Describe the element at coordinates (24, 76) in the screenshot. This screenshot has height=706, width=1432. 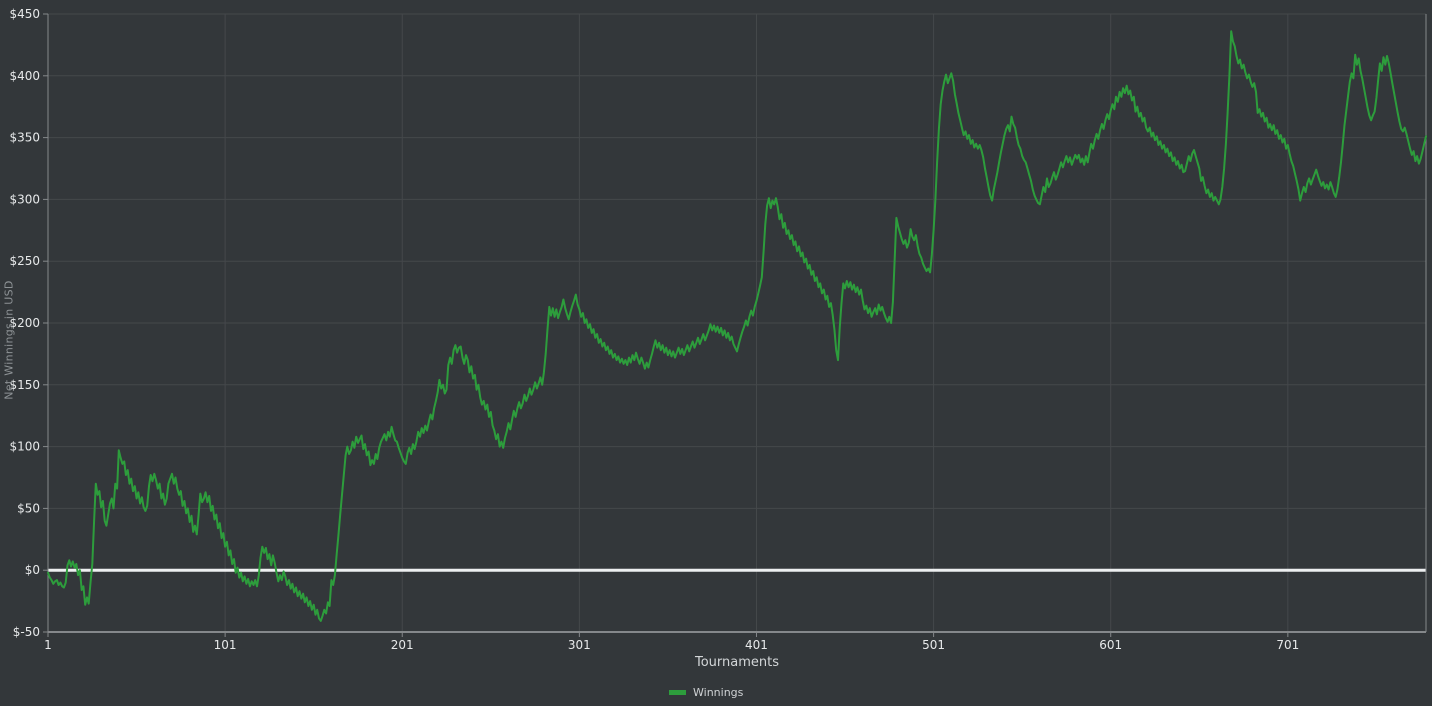
I see `y-tick-label: $400` at that location.